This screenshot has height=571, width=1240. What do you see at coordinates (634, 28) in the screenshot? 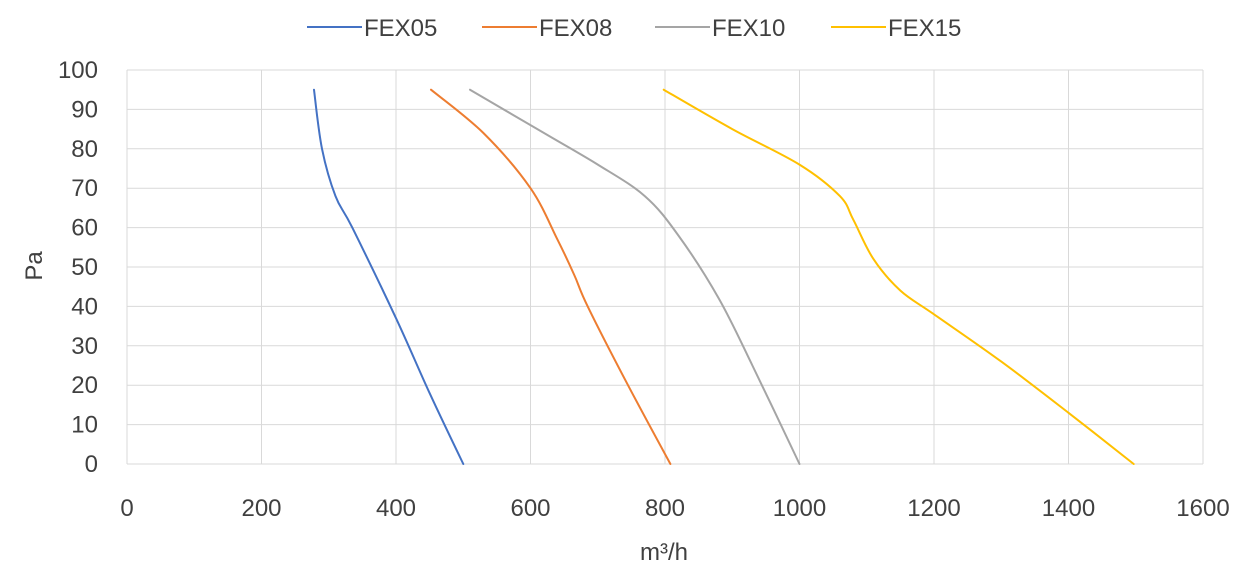
I see `legend: FEX05 FEX08 FEX10 FEX15` at bounding box center [634, 28].